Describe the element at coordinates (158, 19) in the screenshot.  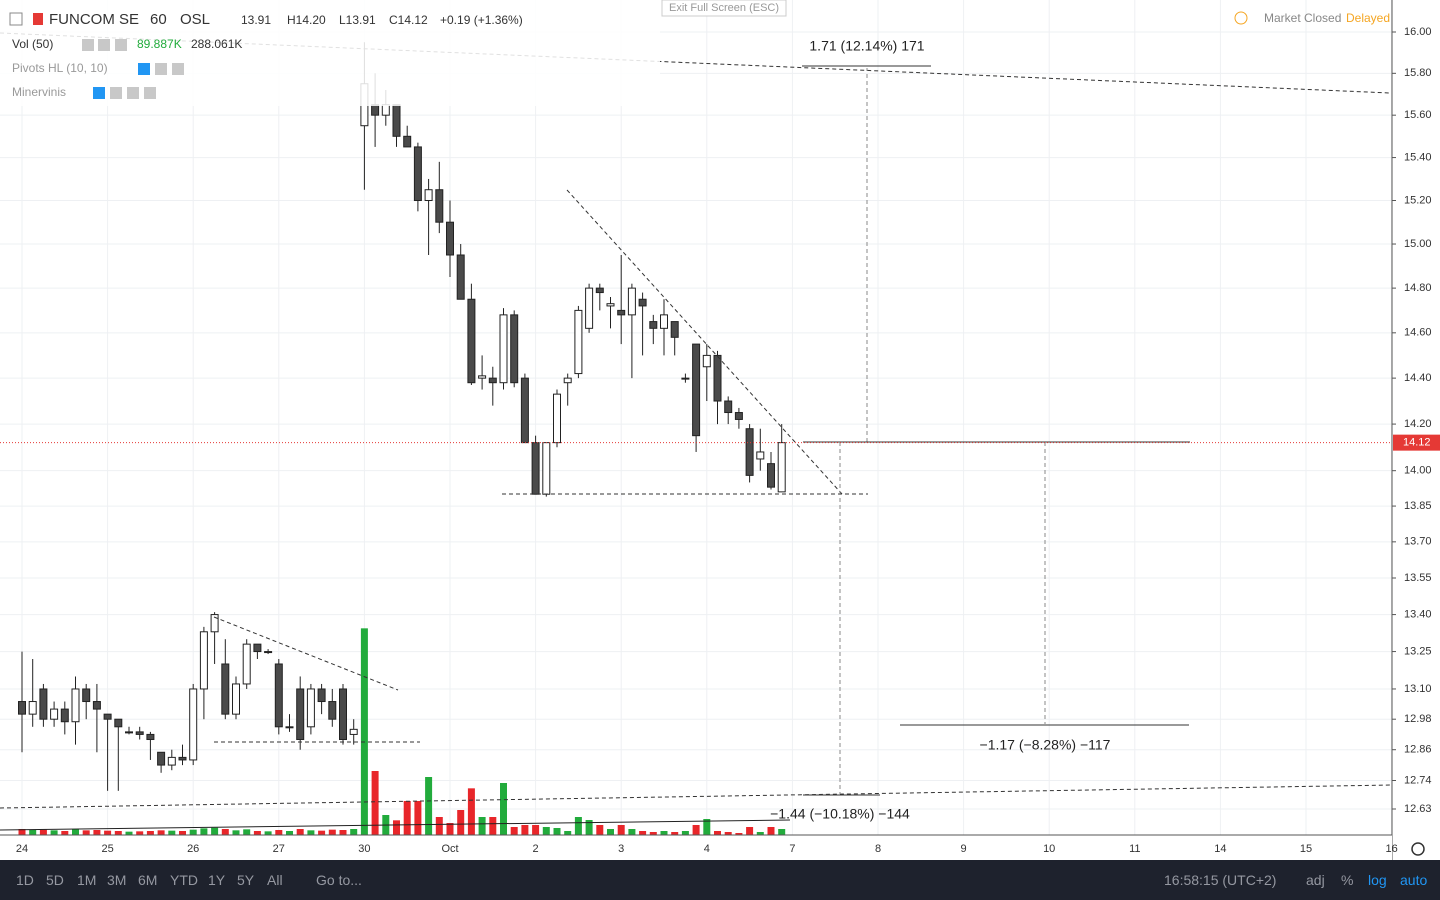
I see `interval: 60` at that location.